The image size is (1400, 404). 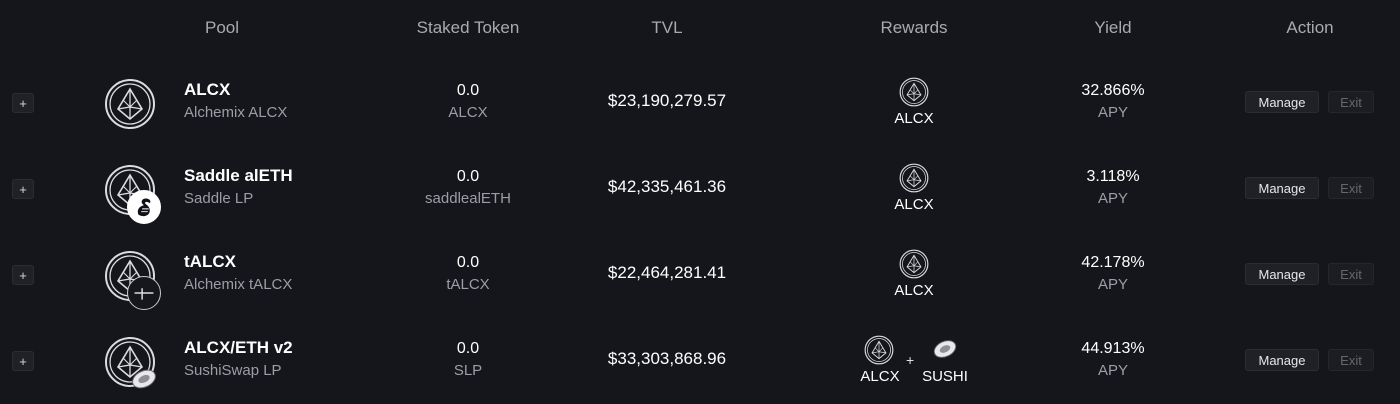 What do you see at coordinates (667, 272) in the screenshot?
I see `tvl-value: $22,464,281.41` at bounding box center [667, 272].